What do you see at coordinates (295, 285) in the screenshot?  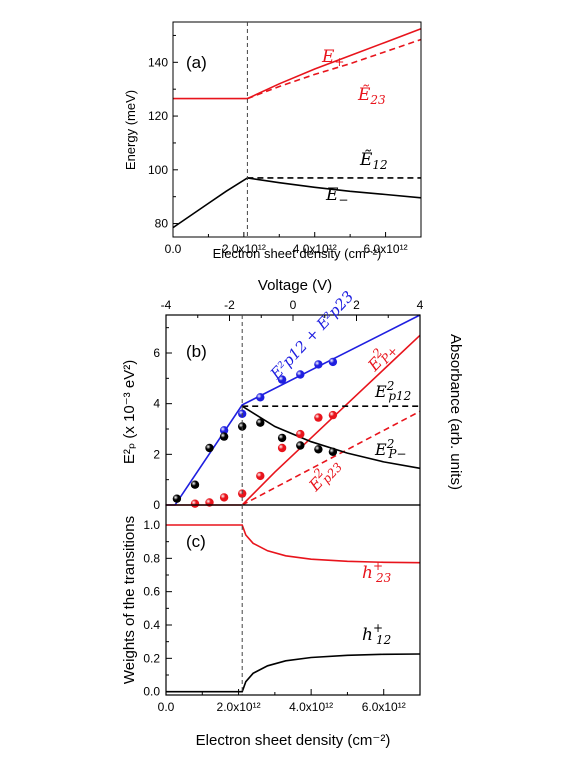 I see `voltage-axis-title: Voltage (V)` at bounding box center [295, 285].